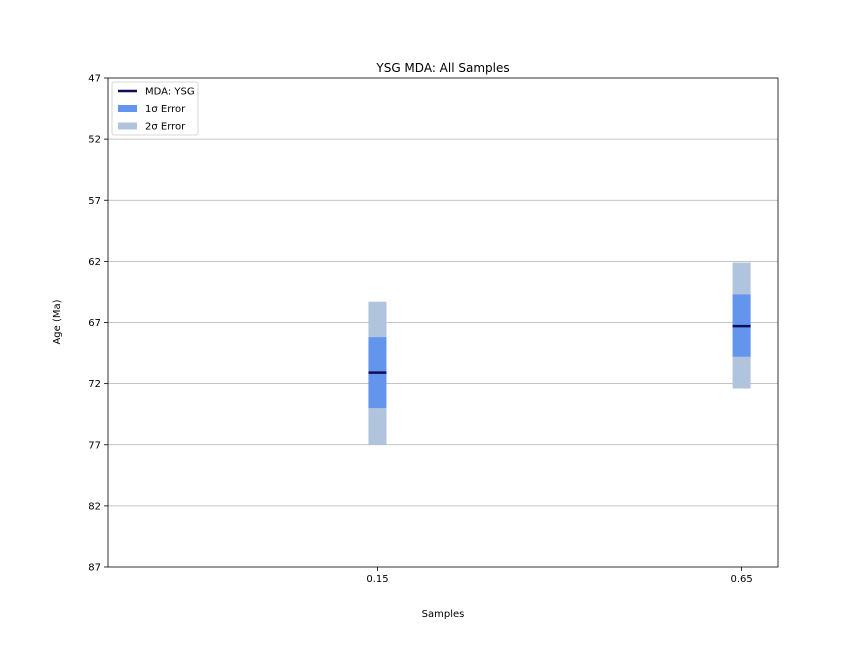  I want to click on x-tick-label: 0.15, so click(377, 579).